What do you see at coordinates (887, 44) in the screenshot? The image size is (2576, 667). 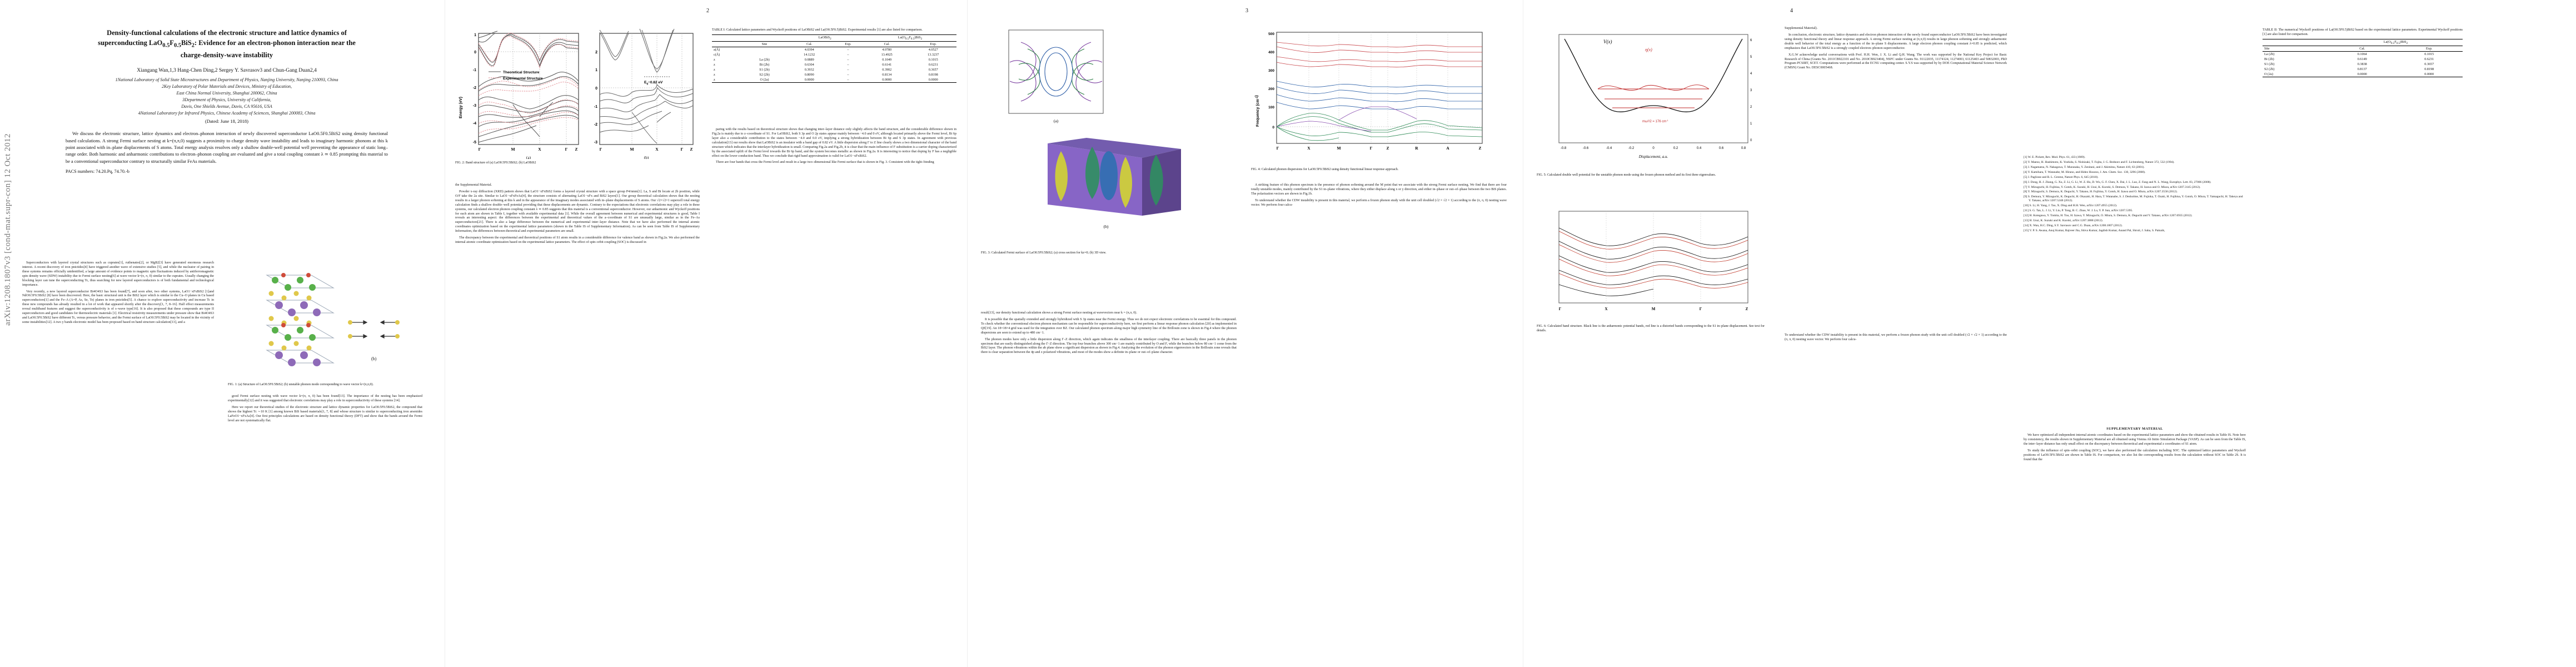 I see `table-cell: Cal.` at bounding box center [887, 44].